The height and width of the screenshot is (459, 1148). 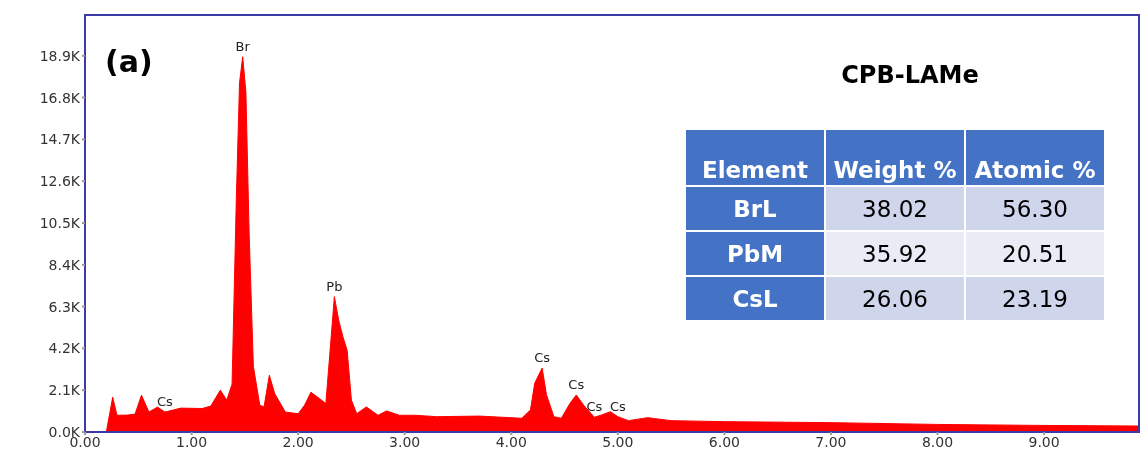 What do you see at coordinates (334, 286) in the screenshot?
I see `annotation: Pb` at bounding box center [334, 286].